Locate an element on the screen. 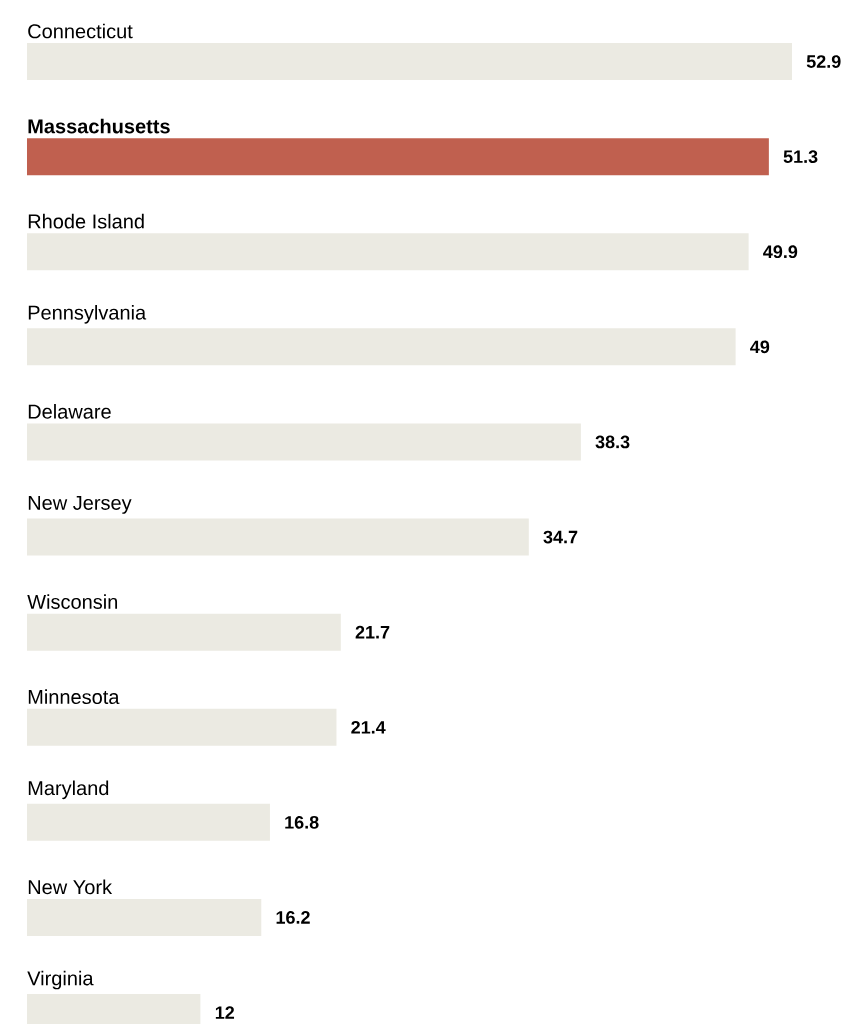 The height and width of the screenshot is (1024, 854). data-label: 21.7 is located at coordinates (372, 632).